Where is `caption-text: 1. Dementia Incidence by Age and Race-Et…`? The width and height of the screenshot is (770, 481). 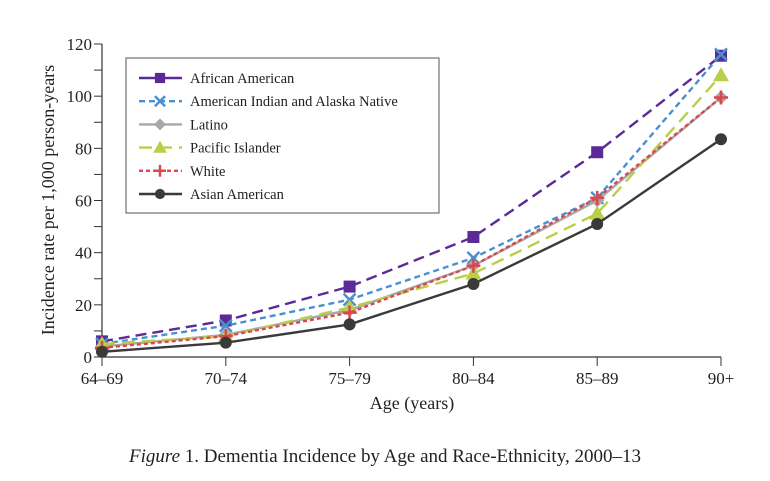
caption-text: 1. Dementia Incidence by Age and Race-Et… is located at coordinates (410, 456).